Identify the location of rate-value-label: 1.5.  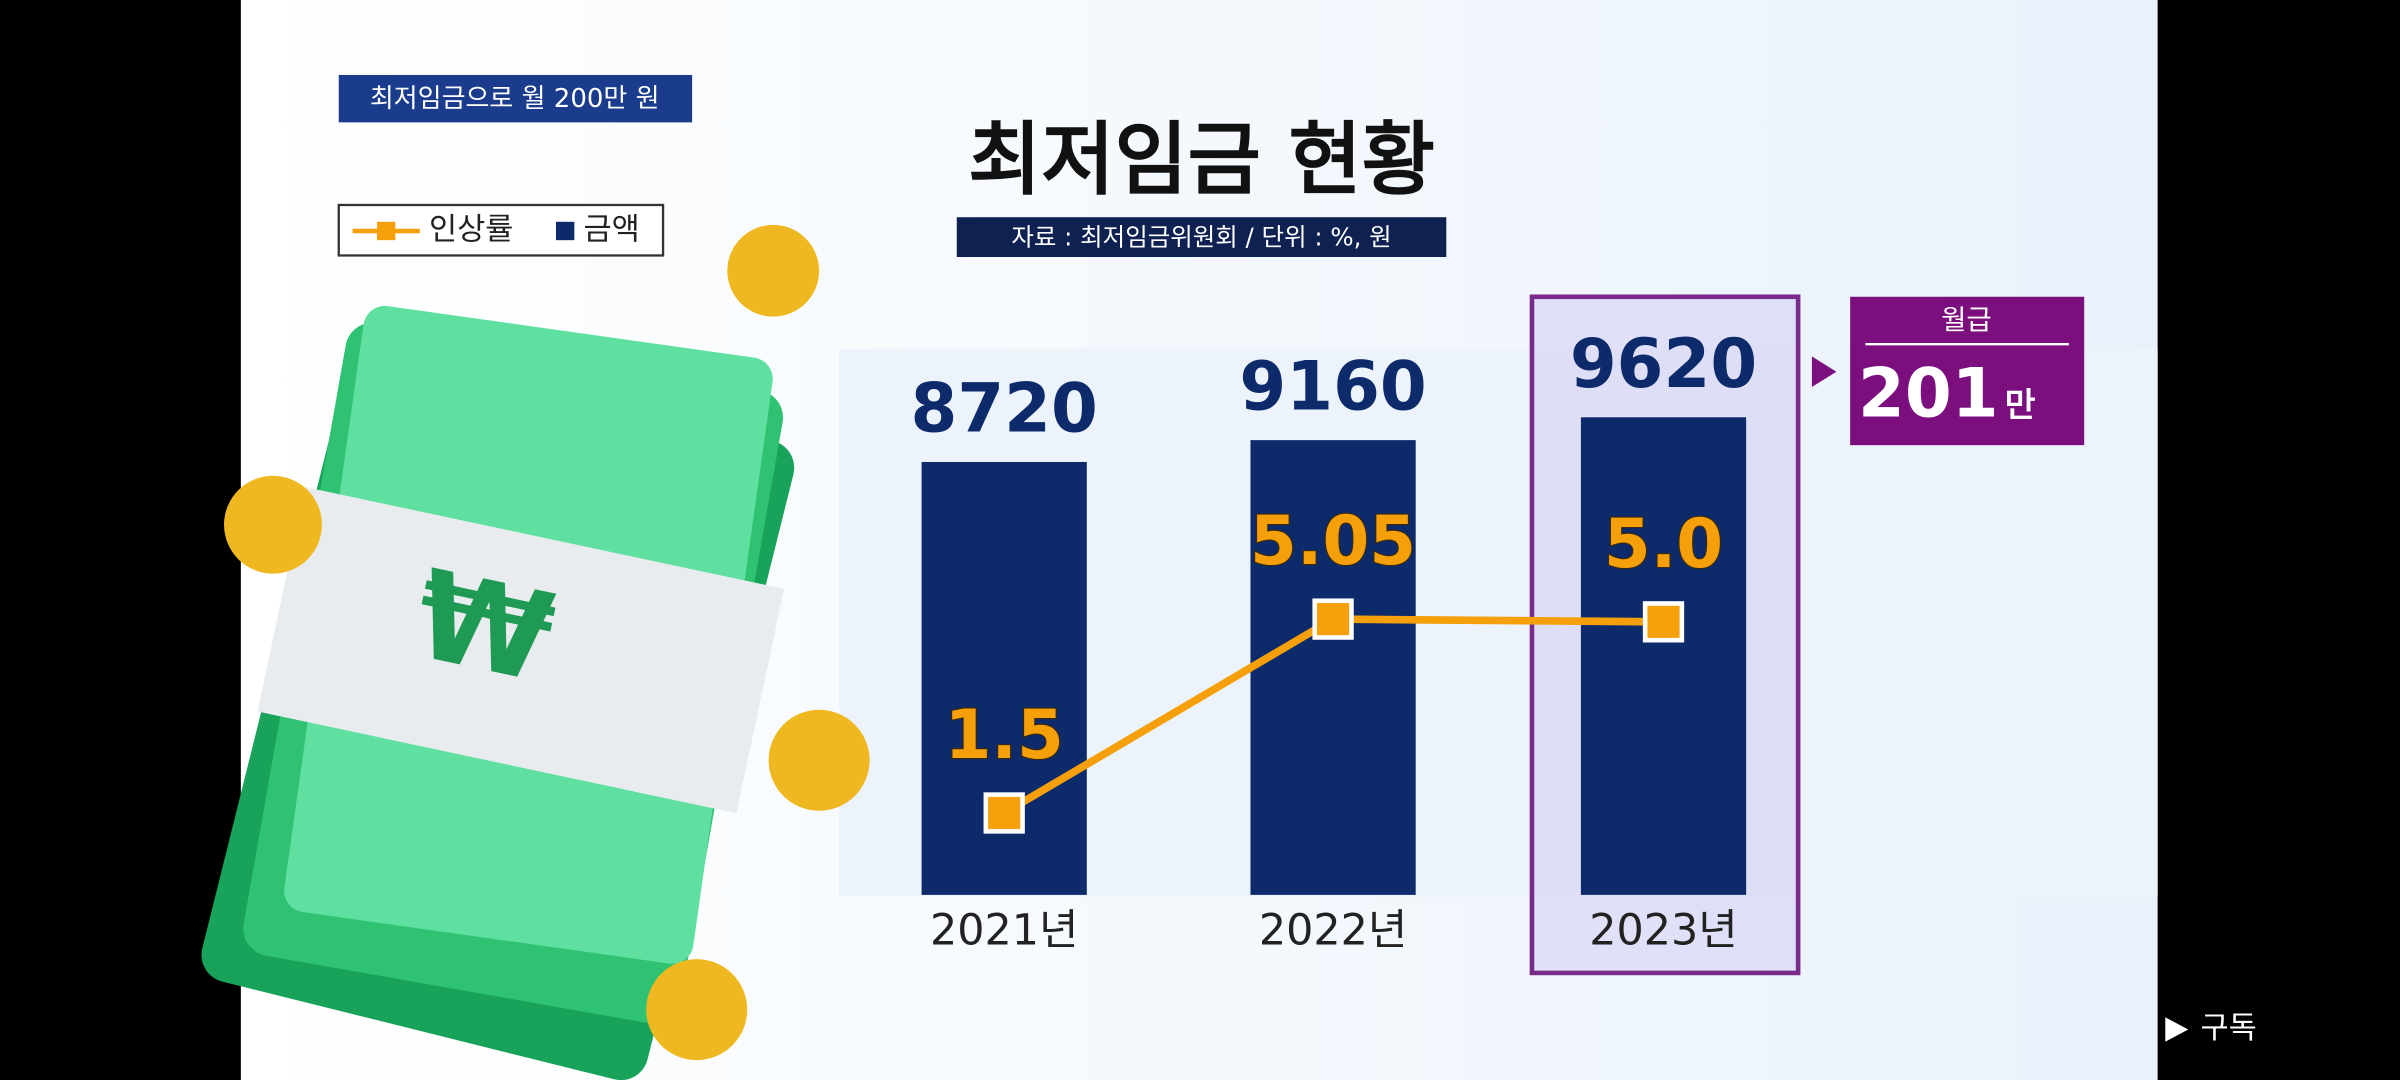
(1004, 735).